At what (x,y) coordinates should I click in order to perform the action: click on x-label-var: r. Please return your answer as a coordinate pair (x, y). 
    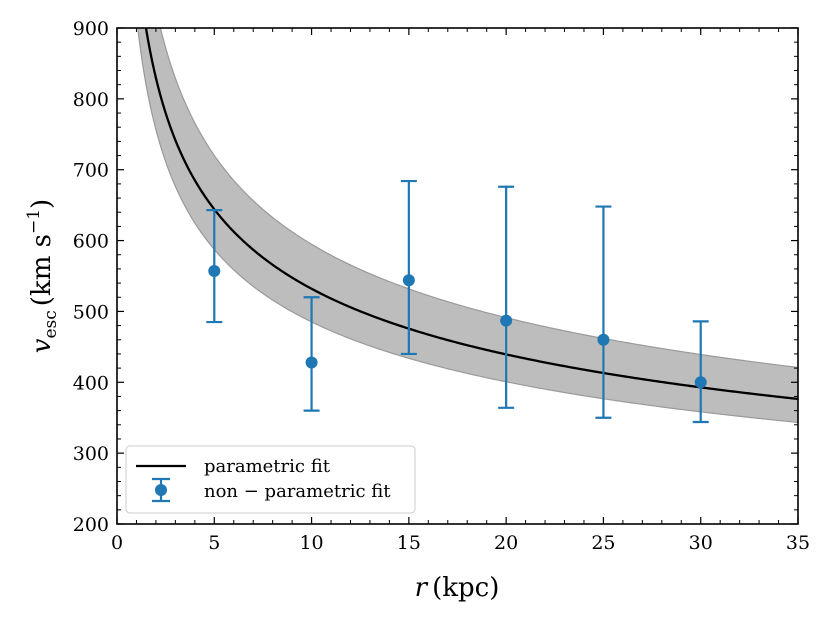
    Looking at the image, I should click on (422, 588).